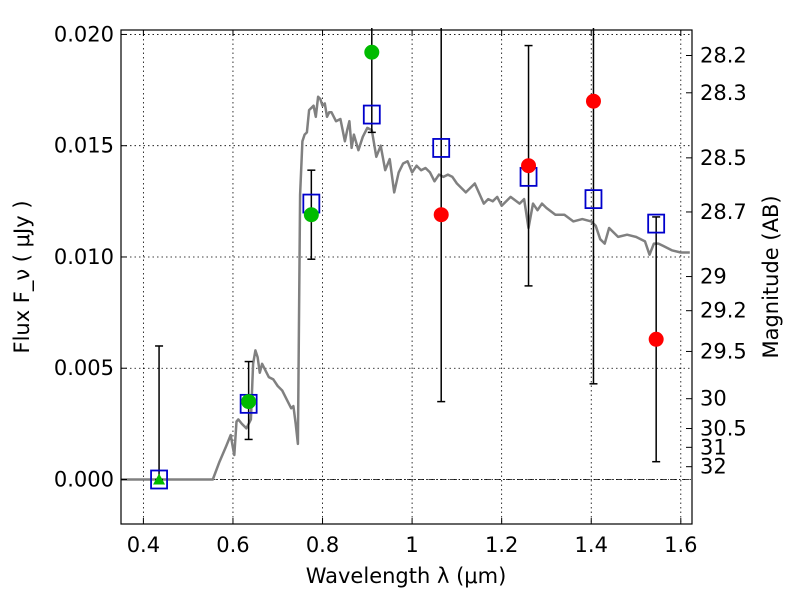  What do you see at coordinates (723, 158) in the screenshot?
I see `right-tick-label: 28.5` at bounding box center [723, 158].